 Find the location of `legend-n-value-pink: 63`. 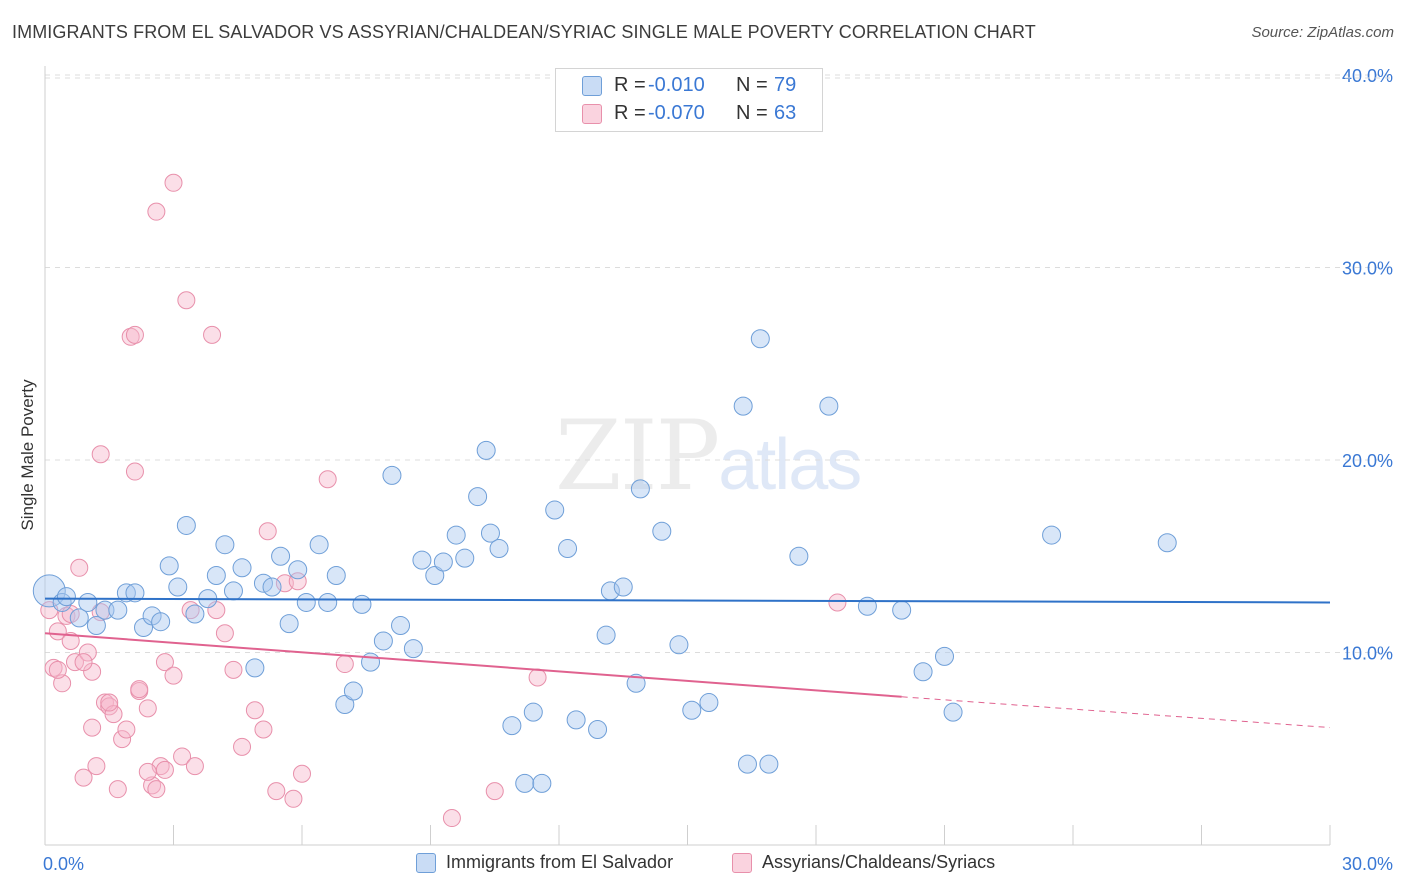

legend-n-value-pink: 63 is located at coordinates (785, 113).